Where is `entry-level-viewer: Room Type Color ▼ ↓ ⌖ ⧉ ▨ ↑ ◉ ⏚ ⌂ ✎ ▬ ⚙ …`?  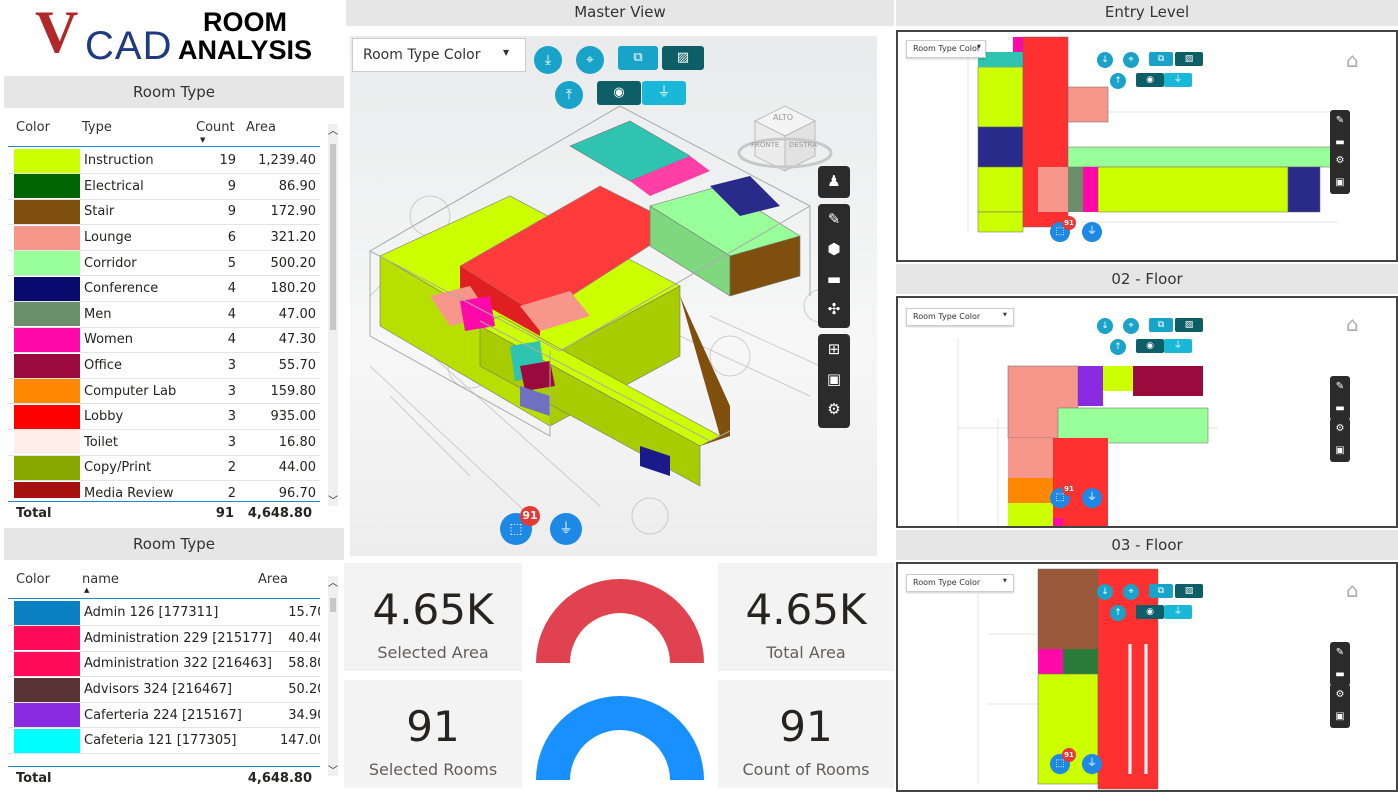 entry-level-viewer: Room Type Color ▼ ↓ ⌖ ⧉ ▨ ↑ ◉ ⏚ ⌂ ✎ ▬ ⚙ … is located at coordinates (1147, 146).